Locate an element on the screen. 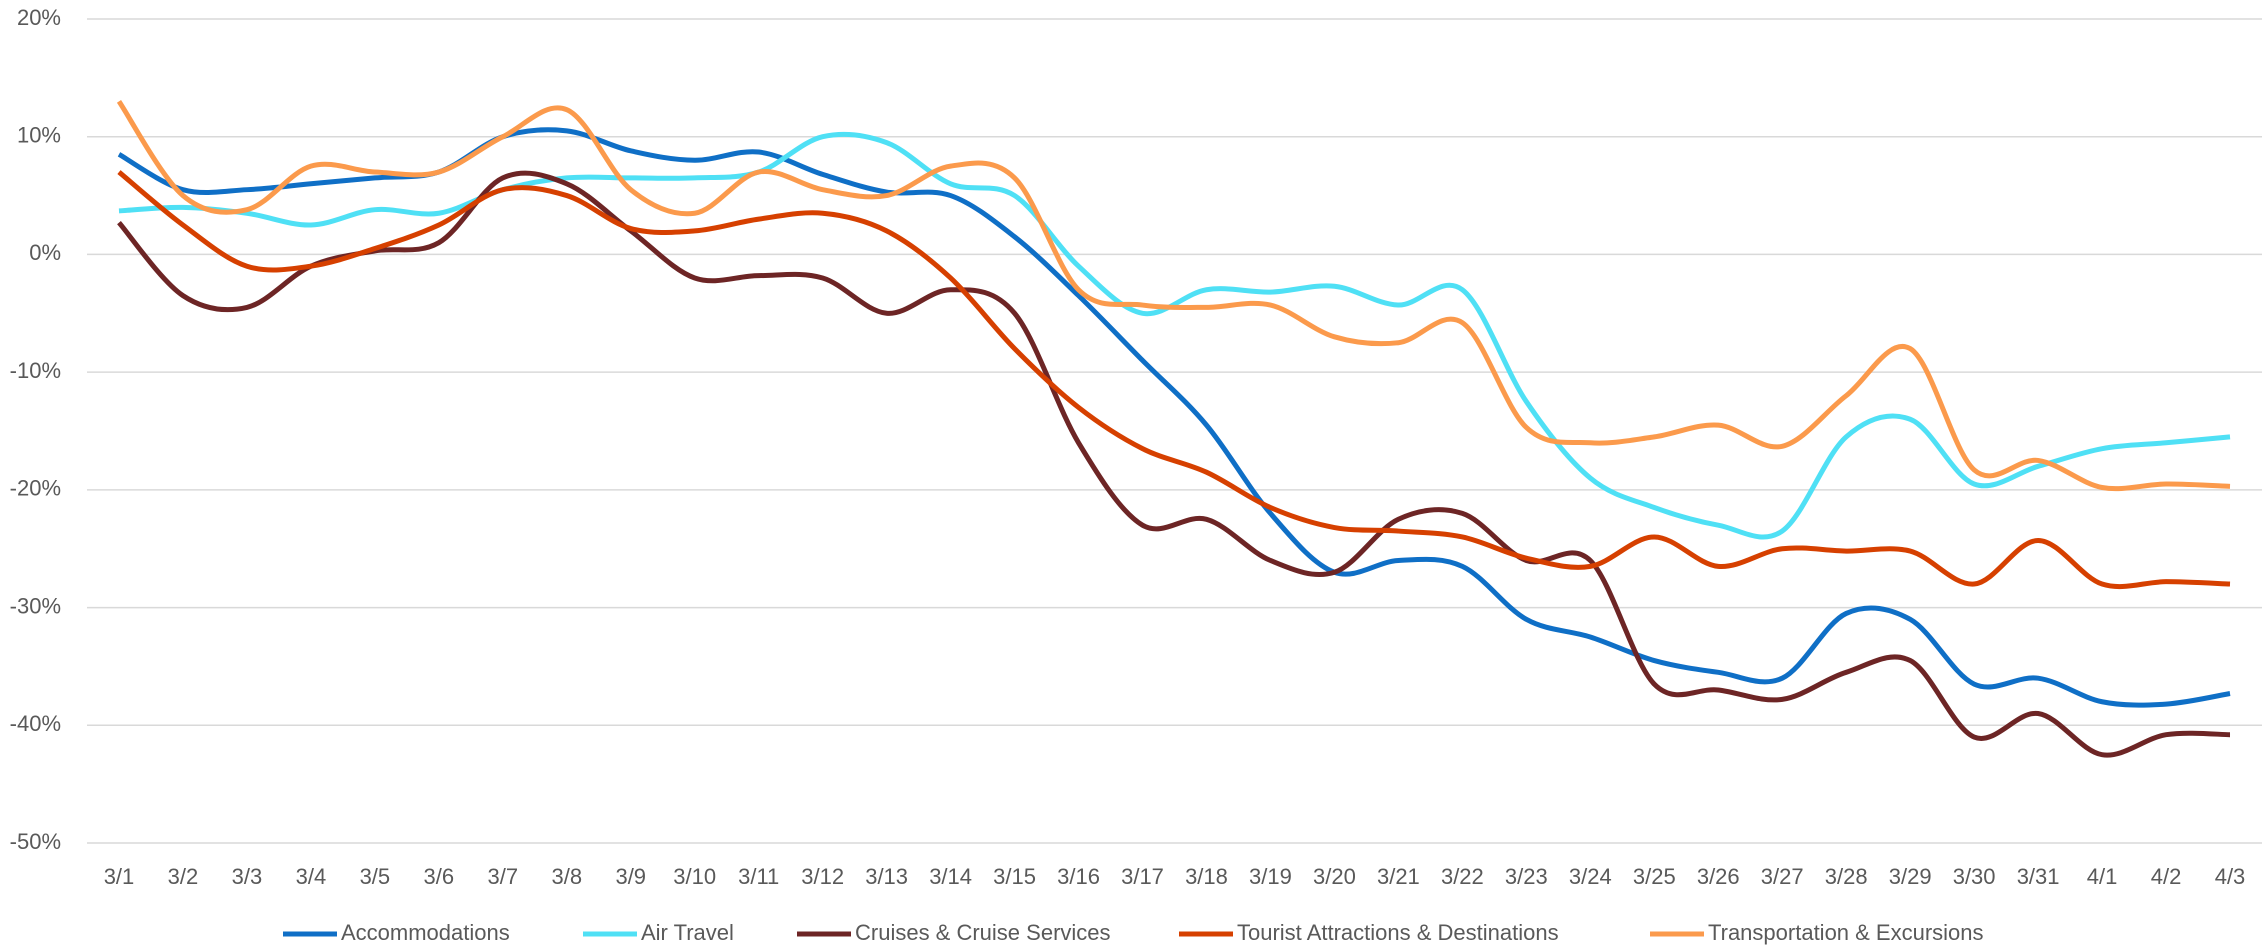  y-tick-label: -20% is located at coordinates (35, 488).